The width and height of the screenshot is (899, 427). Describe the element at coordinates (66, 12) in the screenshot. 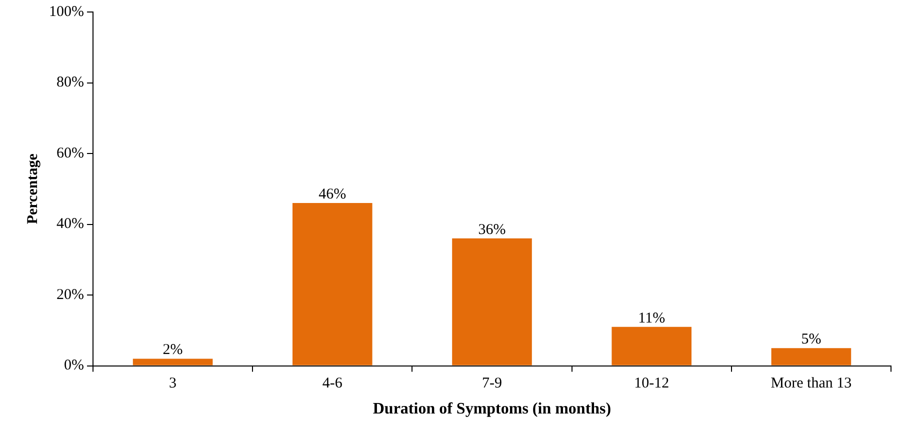

I see `y-tick-label: 100%` at that location.